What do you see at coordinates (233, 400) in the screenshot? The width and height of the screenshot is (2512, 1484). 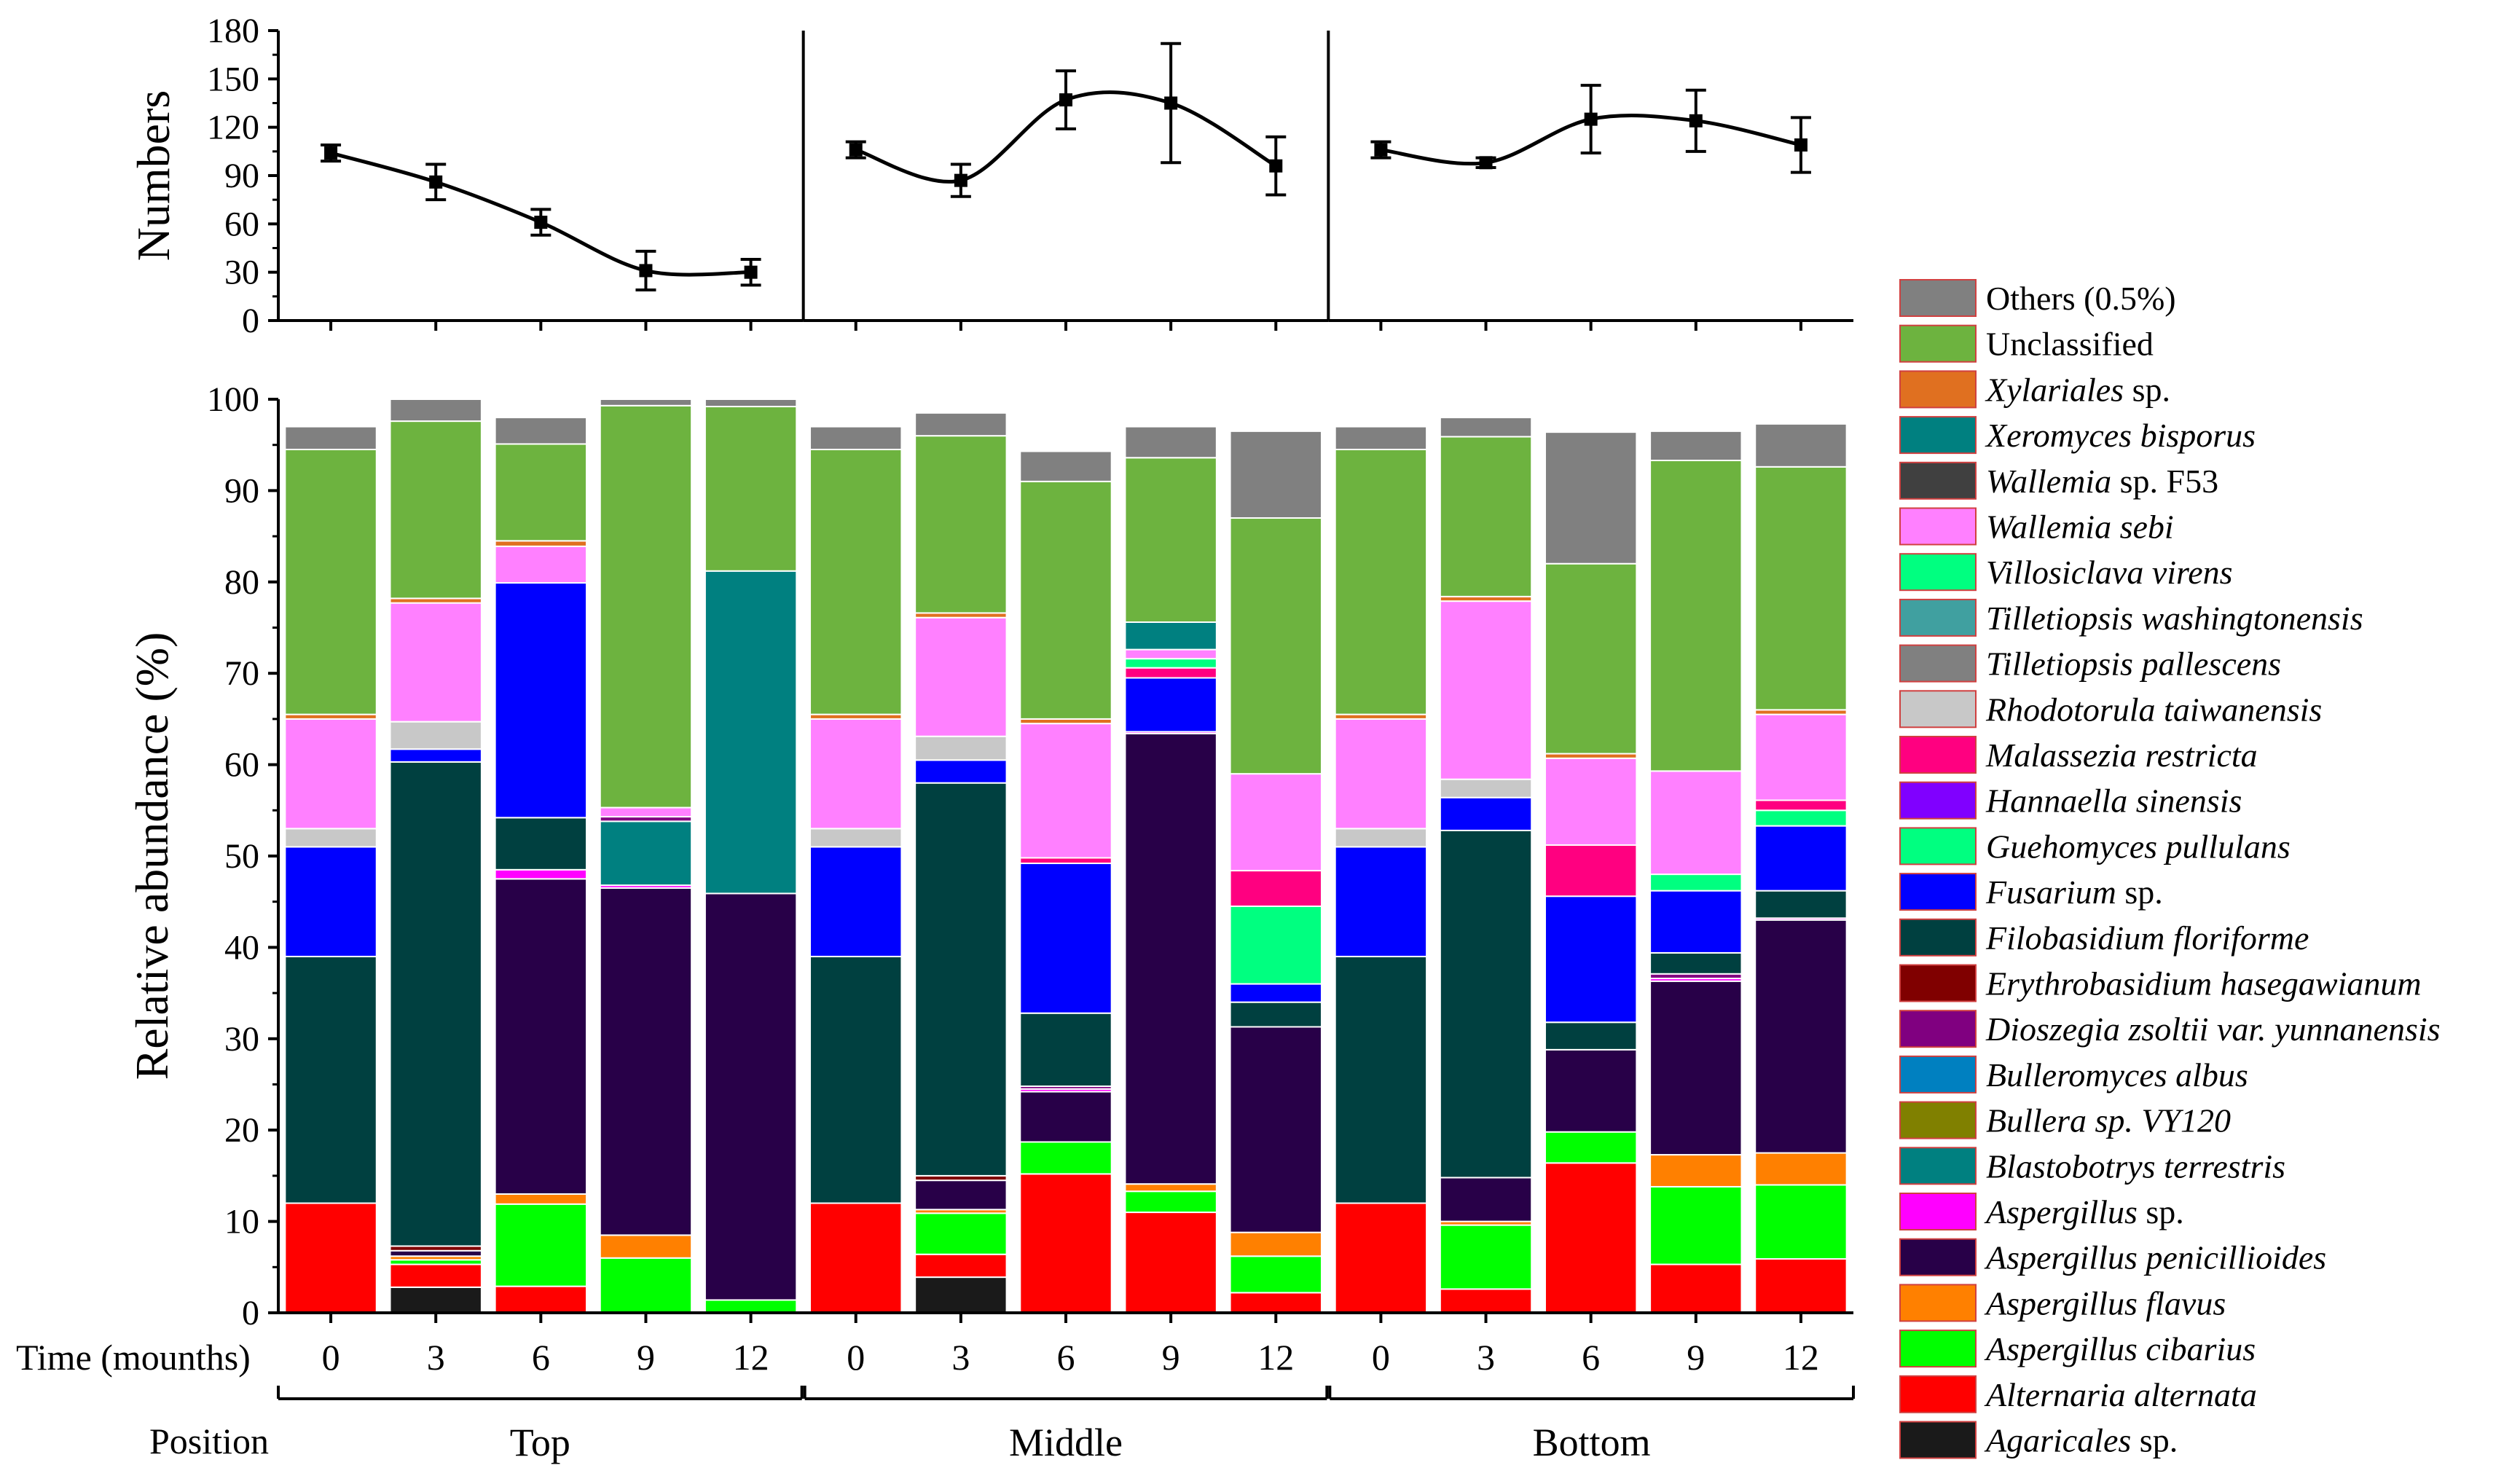 I see `y-tick-label: 100` at bounding box center [233, 400].